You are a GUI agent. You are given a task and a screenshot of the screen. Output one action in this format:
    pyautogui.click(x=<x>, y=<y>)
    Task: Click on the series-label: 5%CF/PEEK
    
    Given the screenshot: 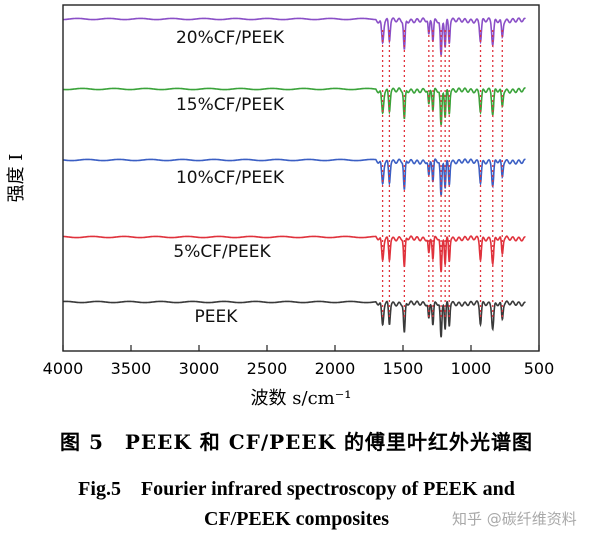 What is the action you would take?
    pyautogui.click(x=222, y=252)
    